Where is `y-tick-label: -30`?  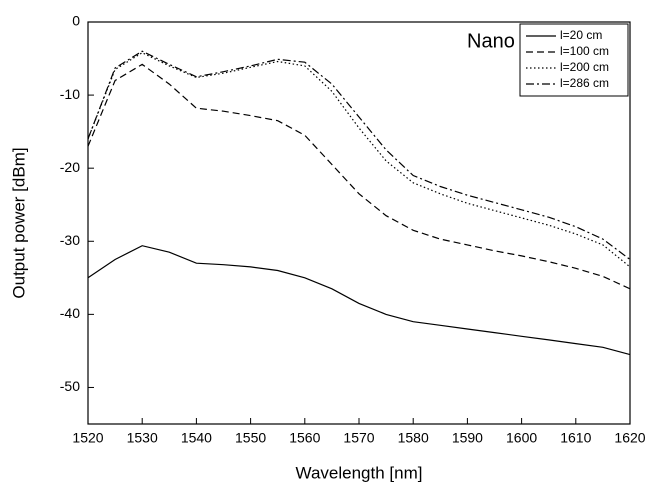
y-tick-label: -30 is located at coordinates (70, 240).